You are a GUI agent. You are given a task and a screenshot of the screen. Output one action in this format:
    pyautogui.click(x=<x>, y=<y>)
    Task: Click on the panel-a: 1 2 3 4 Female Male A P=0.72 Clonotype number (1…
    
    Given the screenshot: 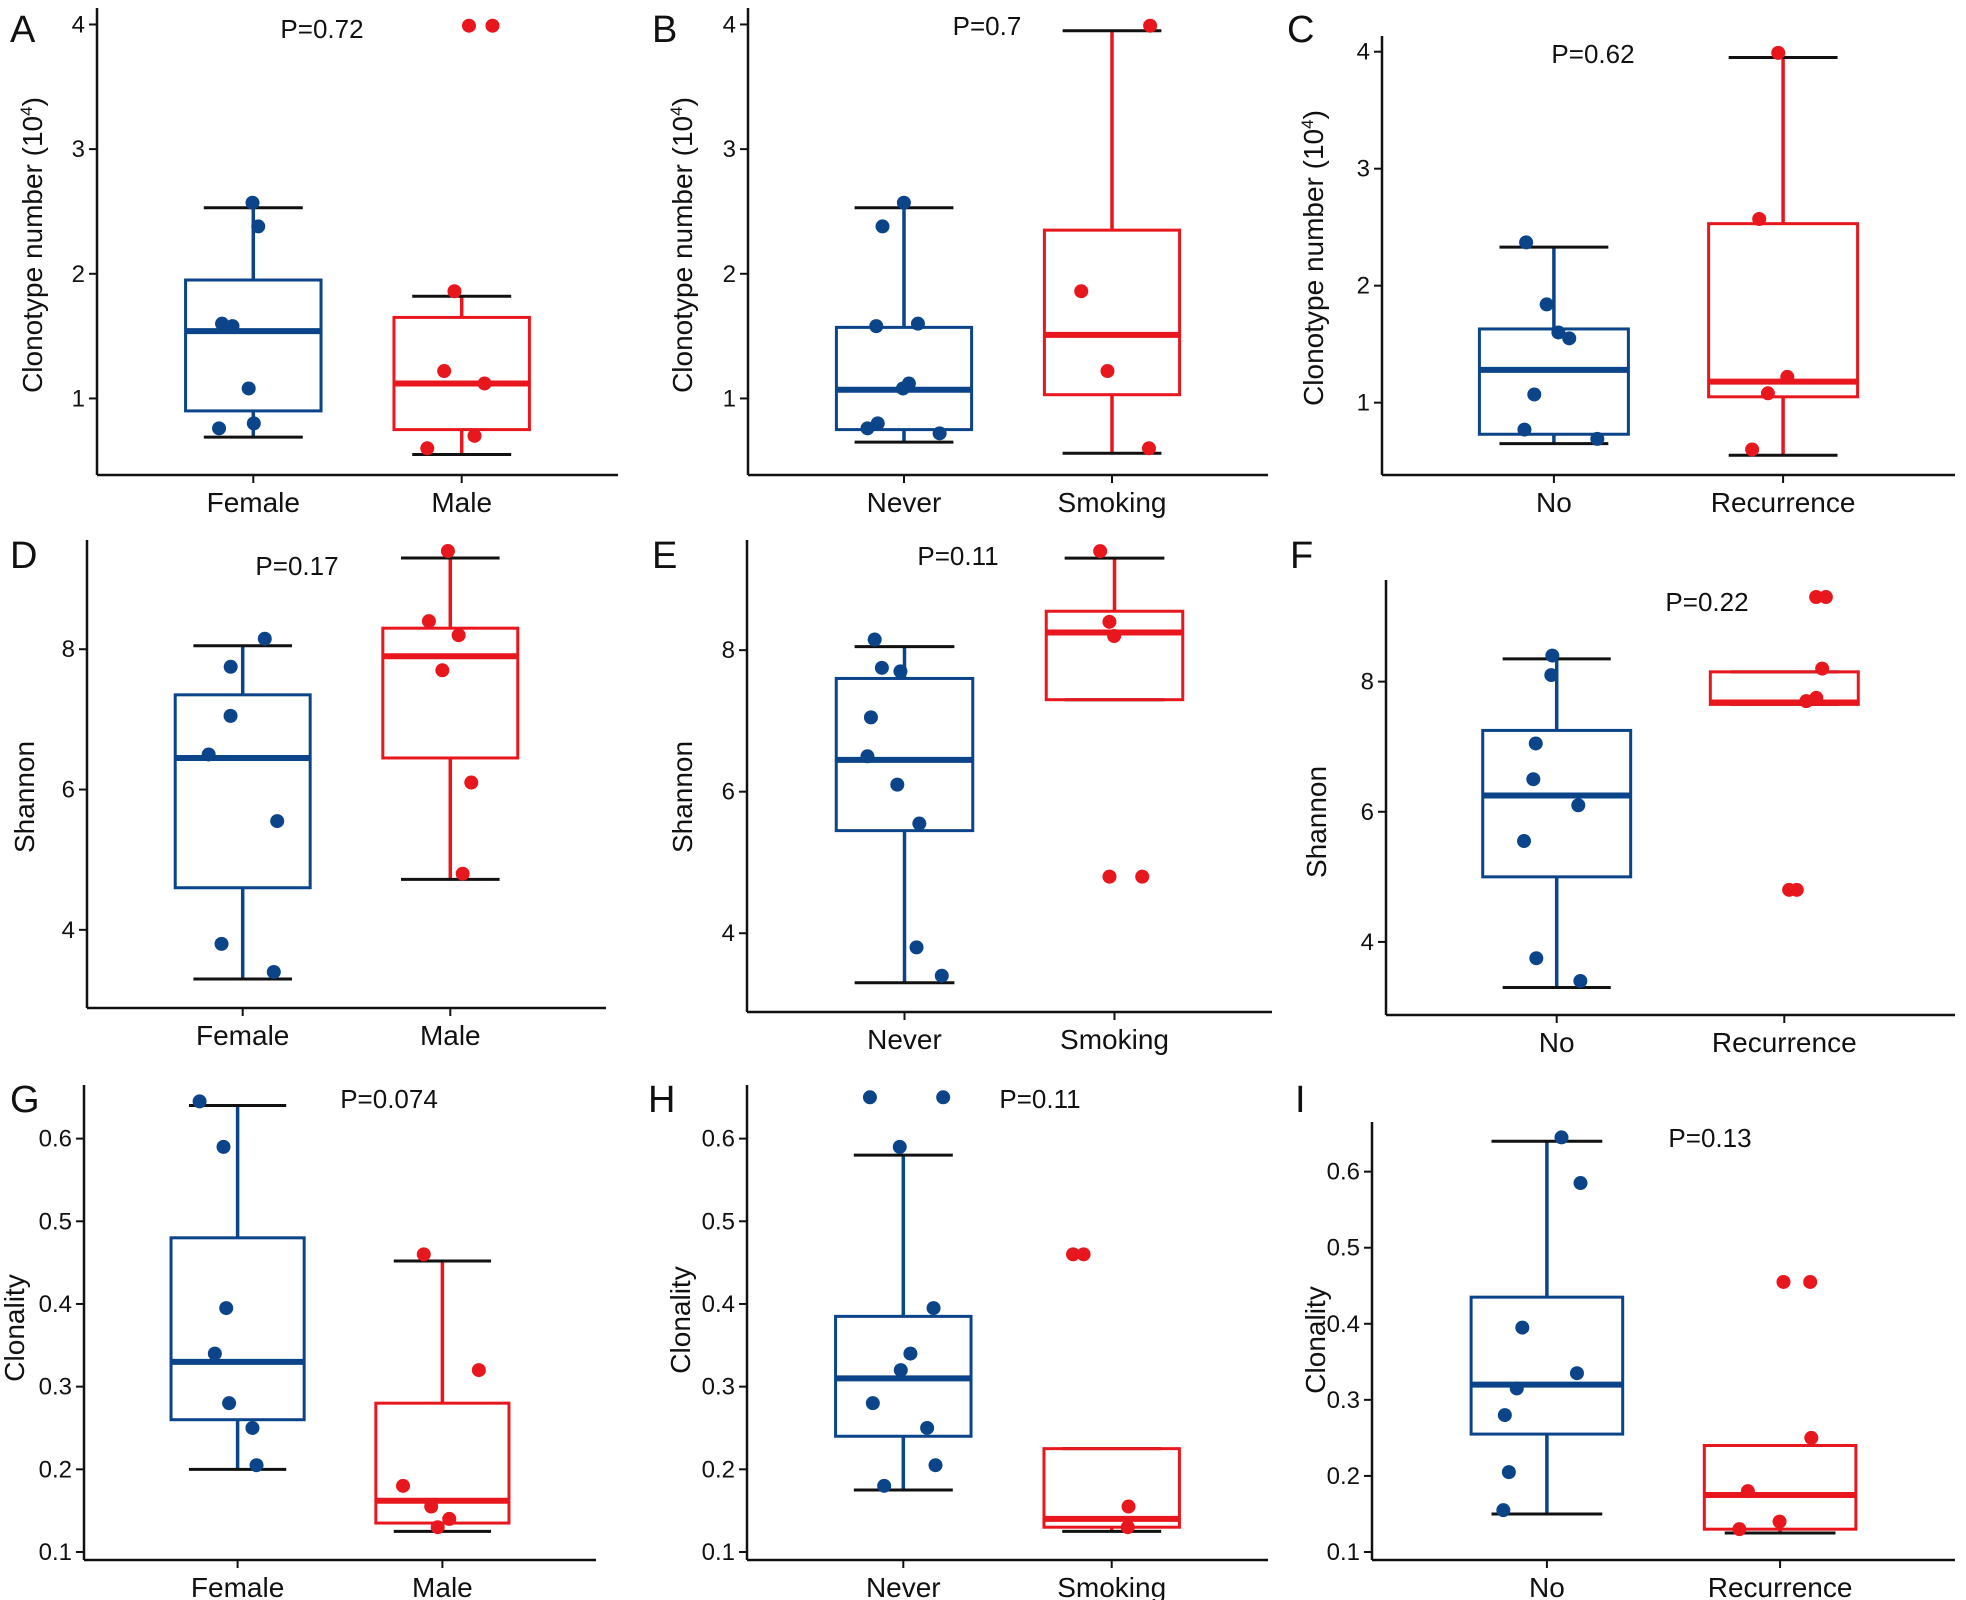 What is the action you would take?
    pyautogui.click(x=314, y=263)
    